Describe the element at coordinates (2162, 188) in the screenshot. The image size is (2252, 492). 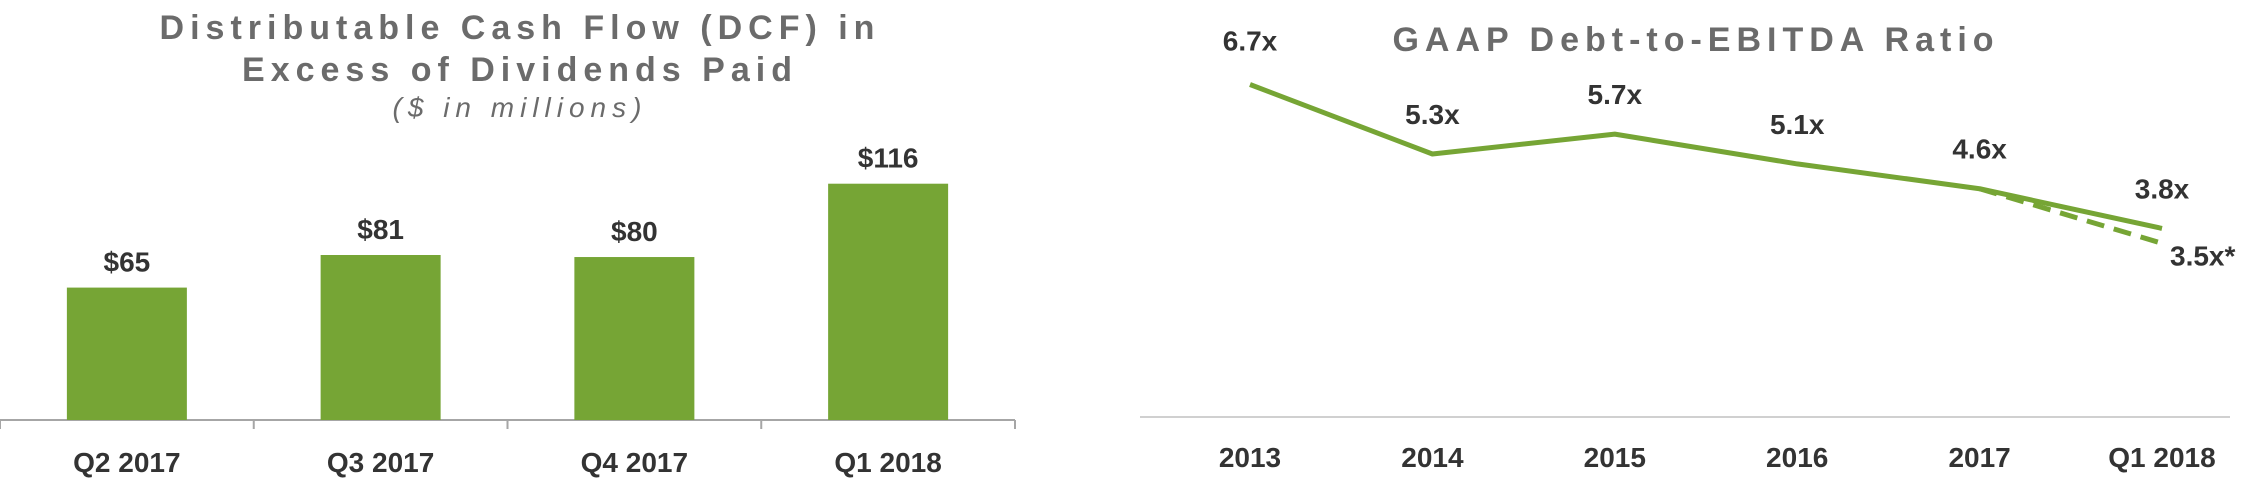
I see `line-data-label: 3.8x` at that location.